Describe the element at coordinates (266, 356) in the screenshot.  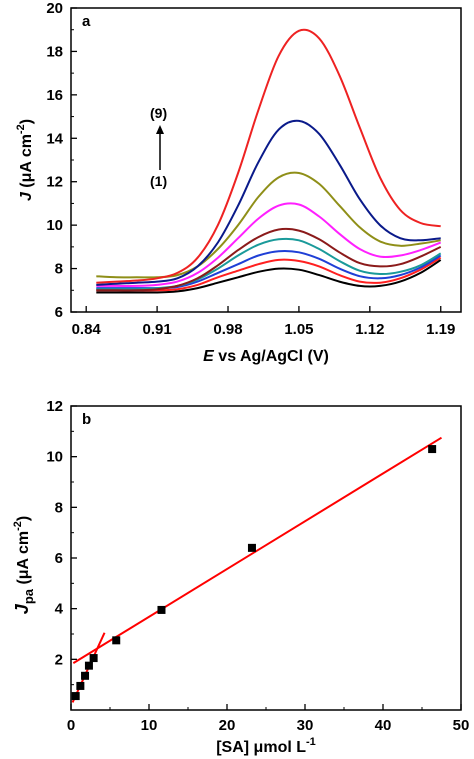
I see `panel-a-xlabel: E vs Ag/AgCl (V)` at that location.